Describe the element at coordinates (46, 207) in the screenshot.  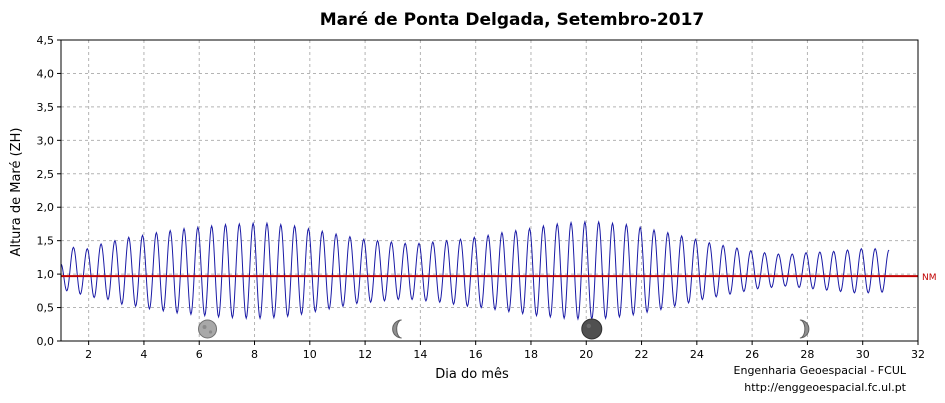
I see `y-tick-label: 2,0` at that location.